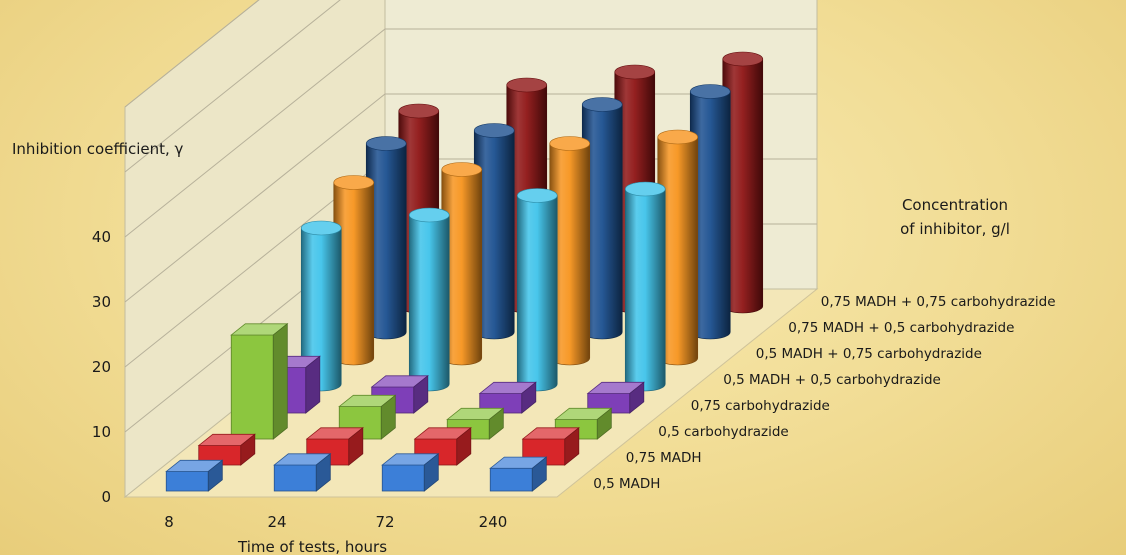 This screenshot has width=1126, height=555. I want to click on x-tick-label: 72, so click(384, 522).